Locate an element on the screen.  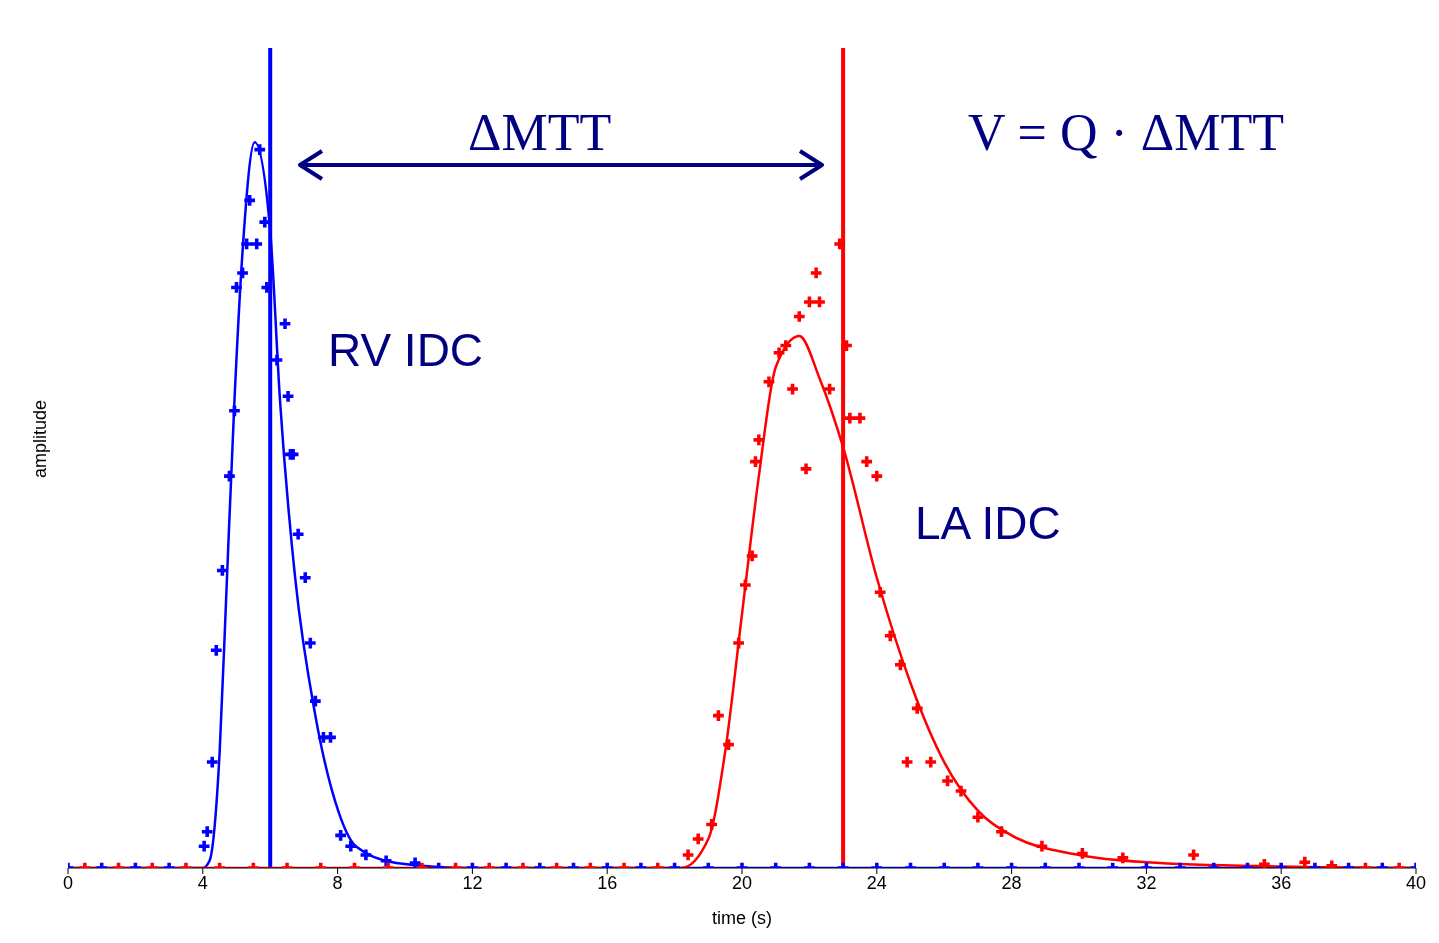
x-tick-label: 12 is located at coordinates (472, 882).